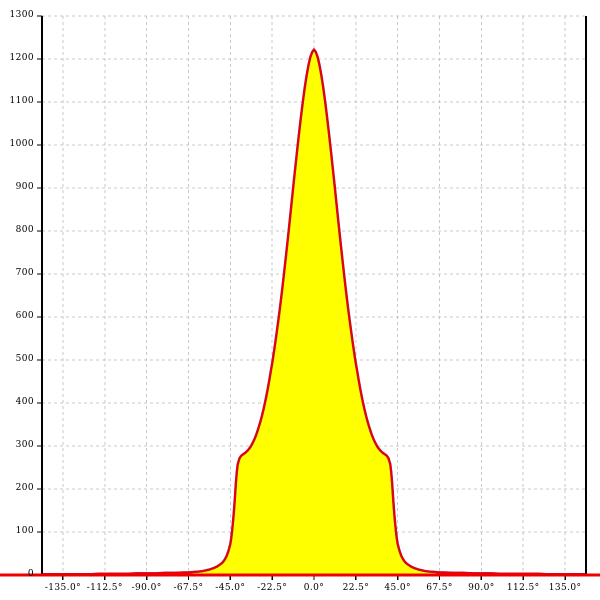 Image resolution: width=600 pixels, height=600 pixels. I want to click on y-axis-tick-label: 0, so click(30, 574).